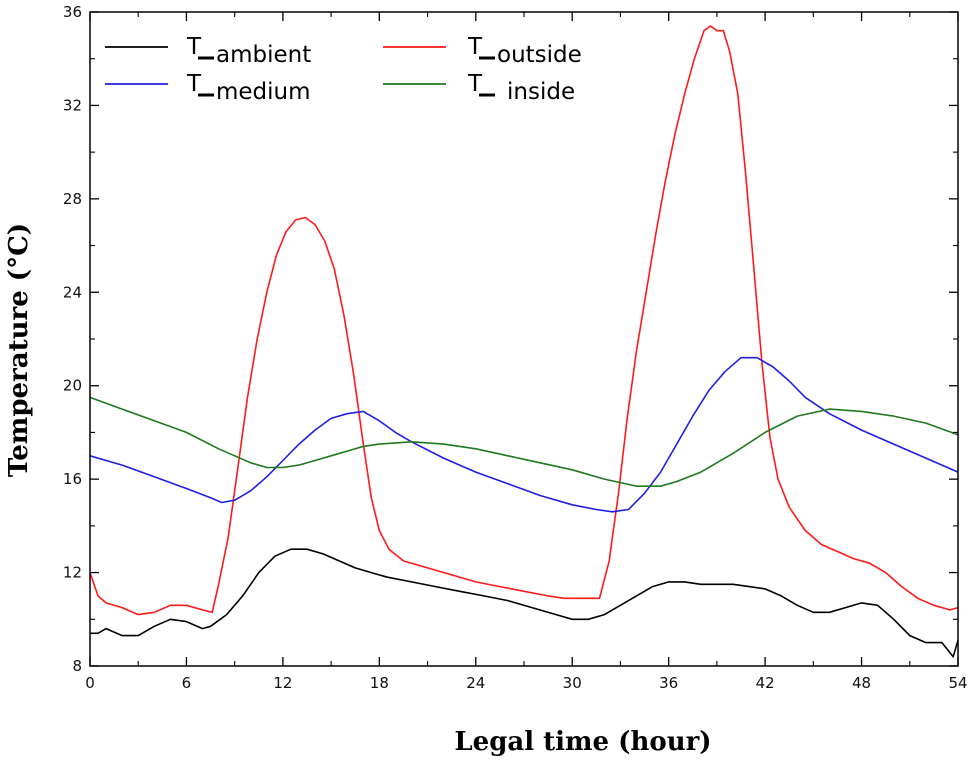 The image size is (974, 763). What do you see at coordinates (475, 683) in the screenshot?
I see `x-tick-label: 24` at bounding box center [475, 683].